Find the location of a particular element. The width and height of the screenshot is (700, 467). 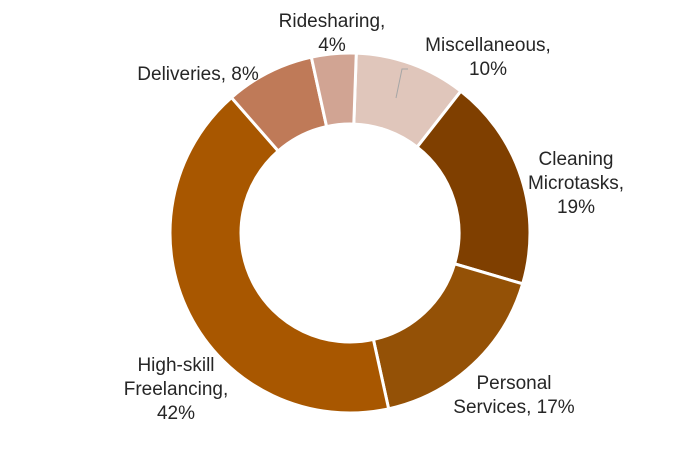

slice-label: Personal Services, 17% is located at coordinates (514, 395).